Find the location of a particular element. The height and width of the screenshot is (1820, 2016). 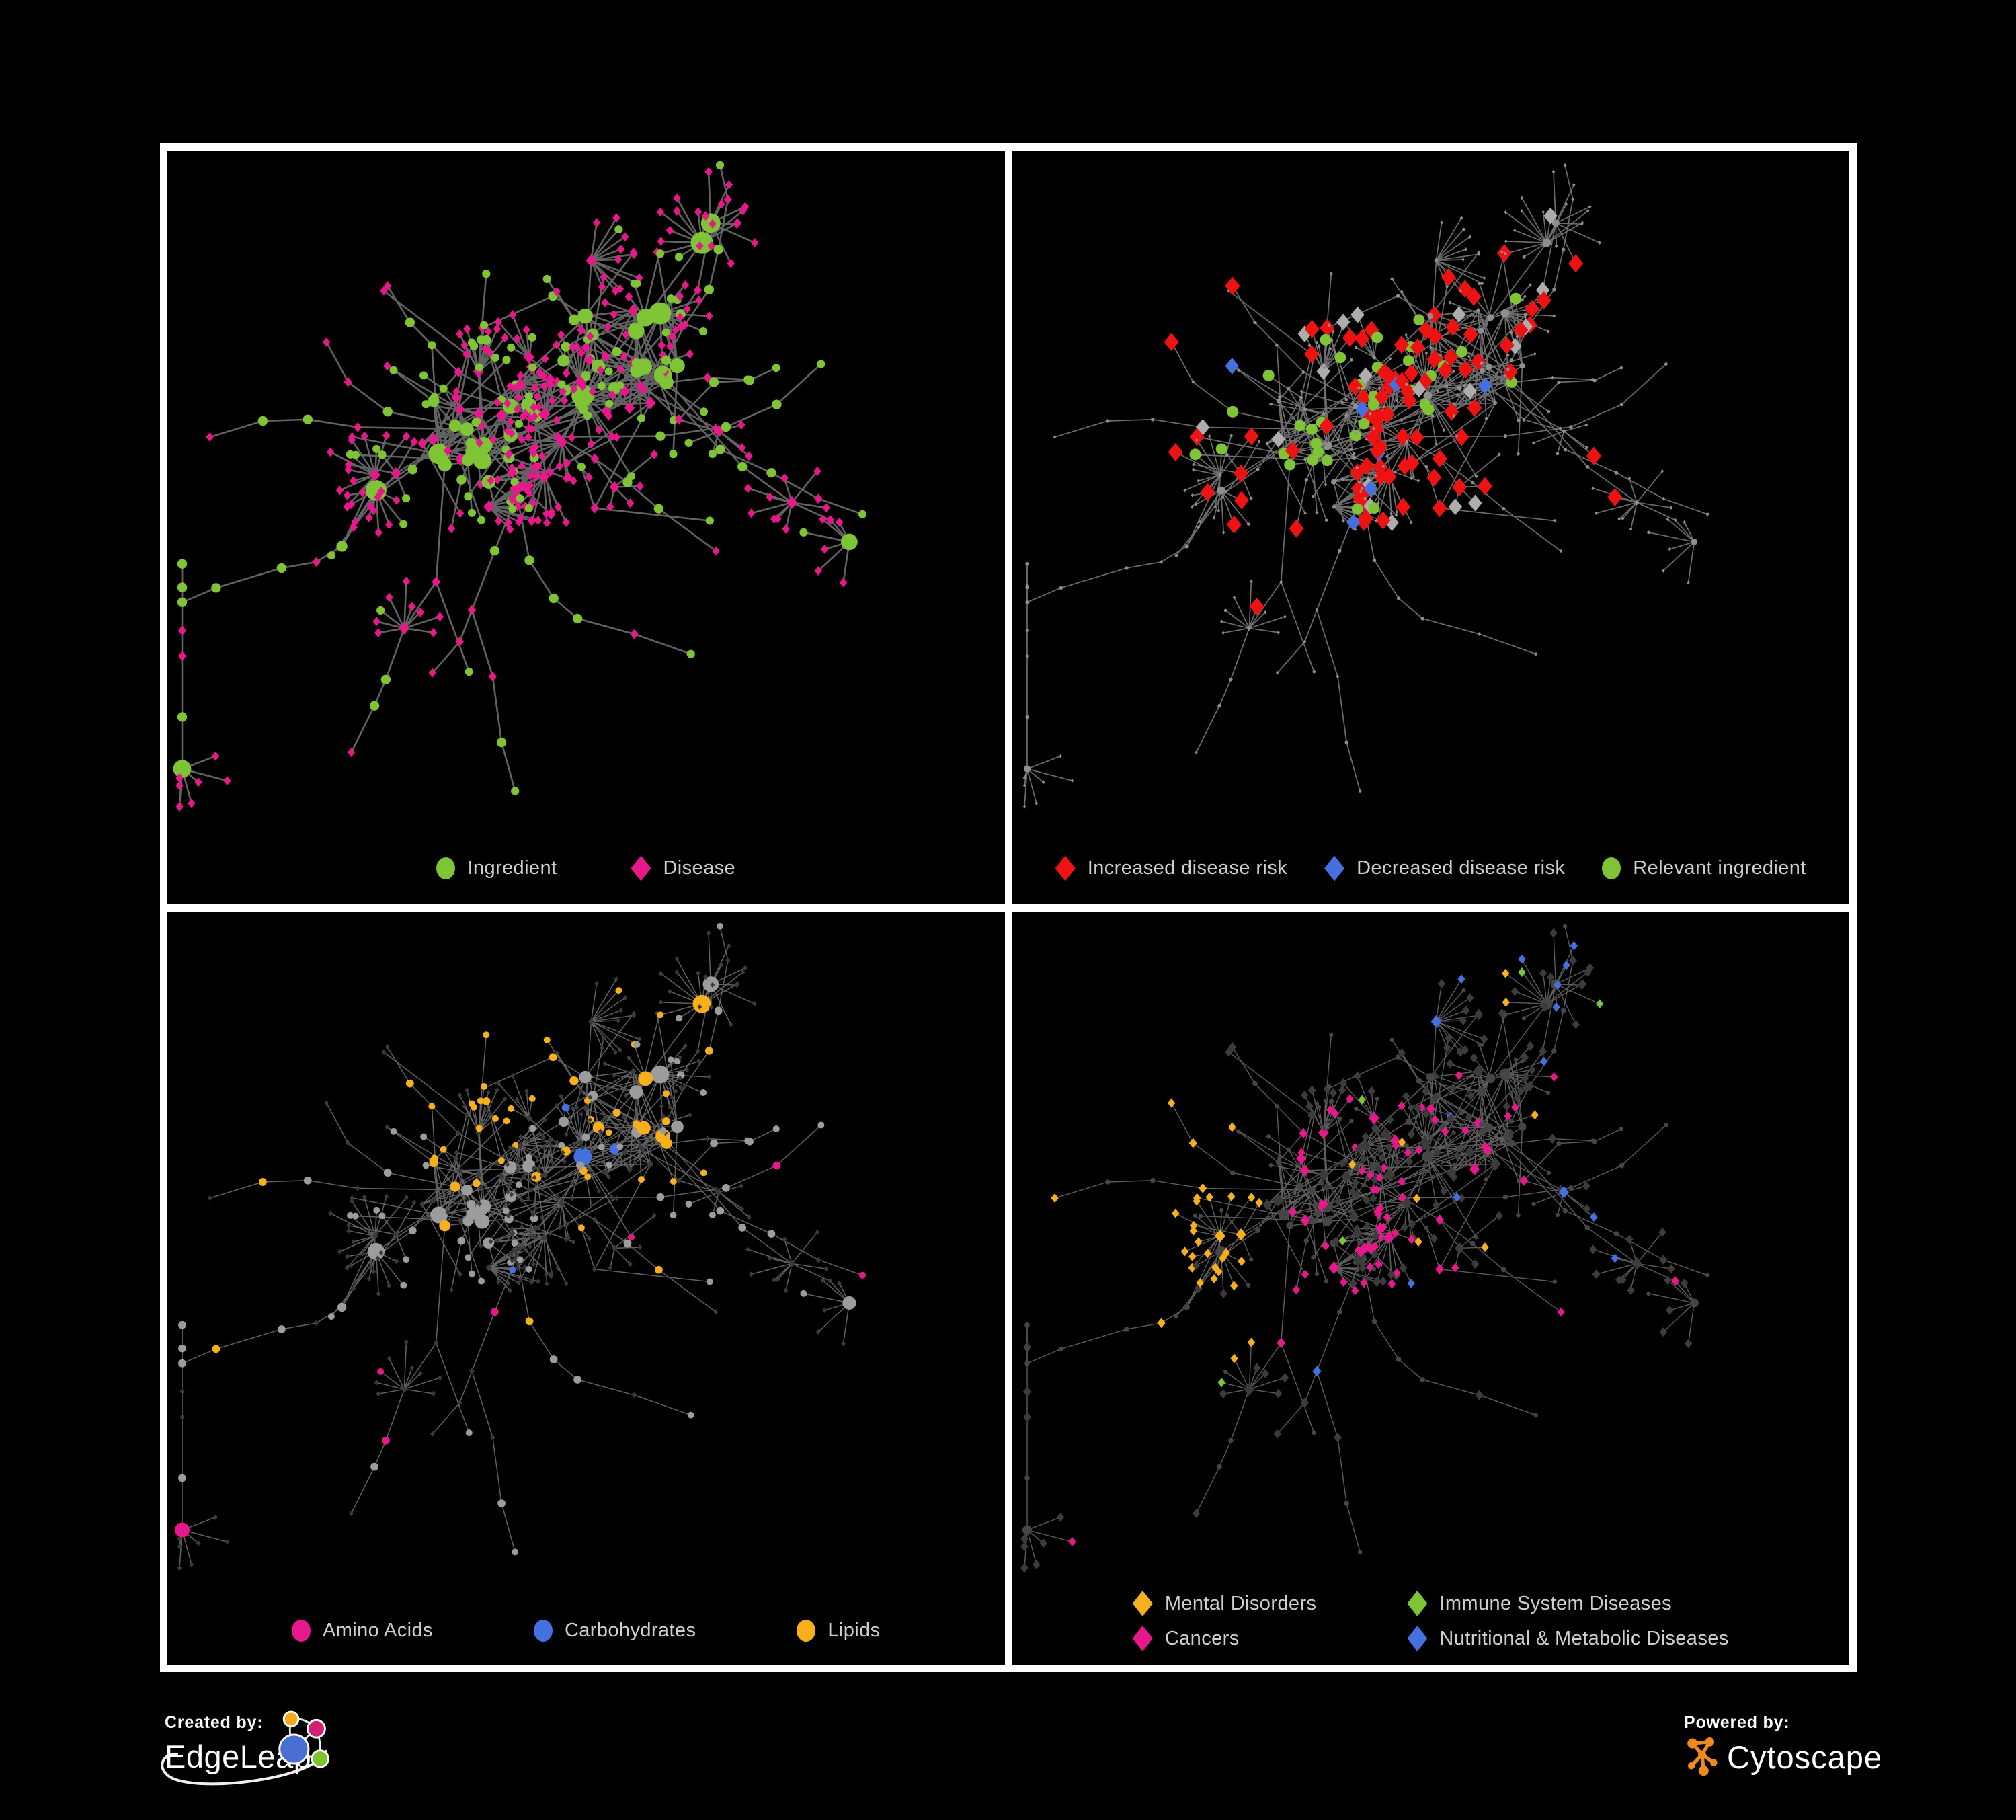

legend-item-amino-acids: Amino Acids is located at coordinates (362, 1631).